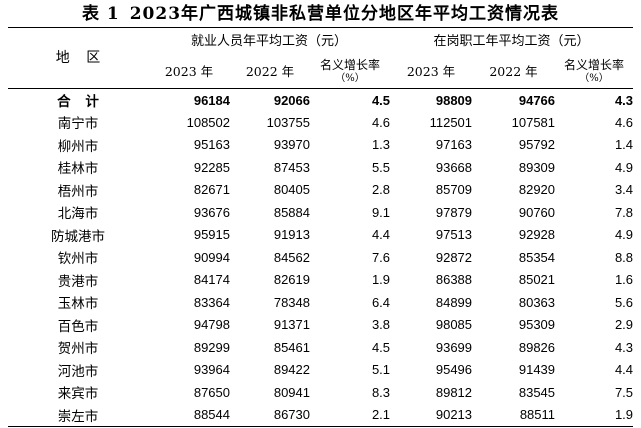  Describe the element at coordinates (211, 325) in the screenshot. I see `cell-emp-2023: 94798` at that location.